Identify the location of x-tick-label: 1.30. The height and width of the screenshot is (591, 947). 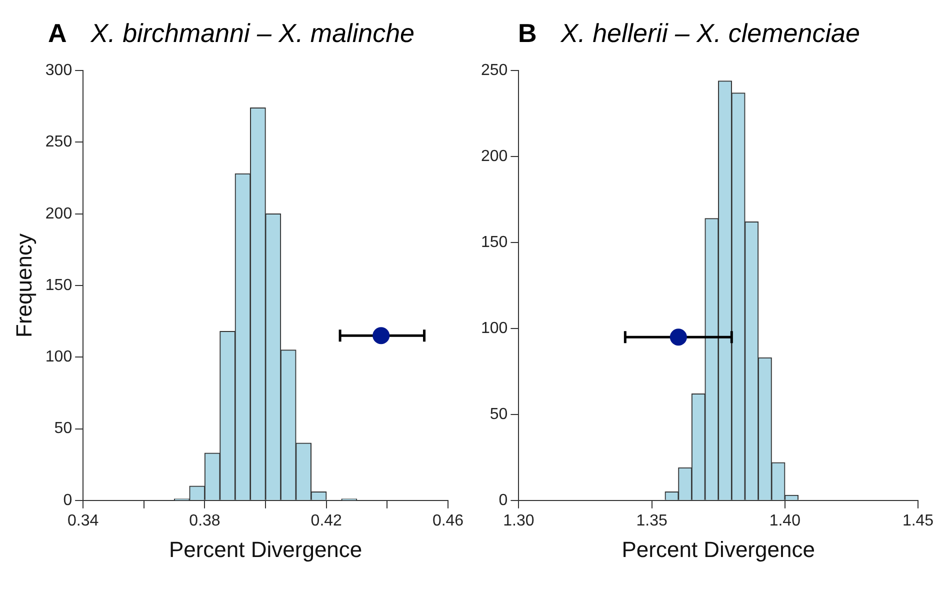
(518, 521).